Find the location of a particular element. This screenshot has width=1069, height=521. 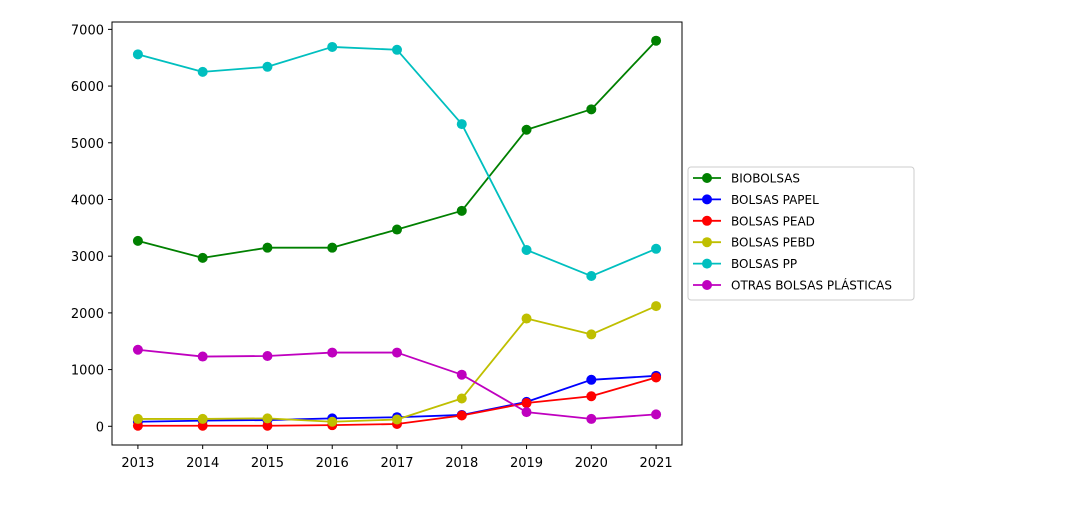

y-axis: 0 1000 2000 3000 4000 5000 6000 7000 is located at coordinates (91, 229).